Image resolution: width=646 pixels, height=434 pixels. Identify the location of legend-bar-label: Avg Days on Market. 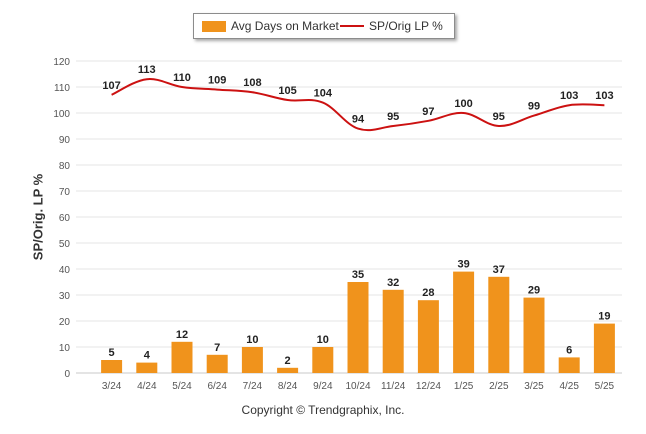
(285, 26).